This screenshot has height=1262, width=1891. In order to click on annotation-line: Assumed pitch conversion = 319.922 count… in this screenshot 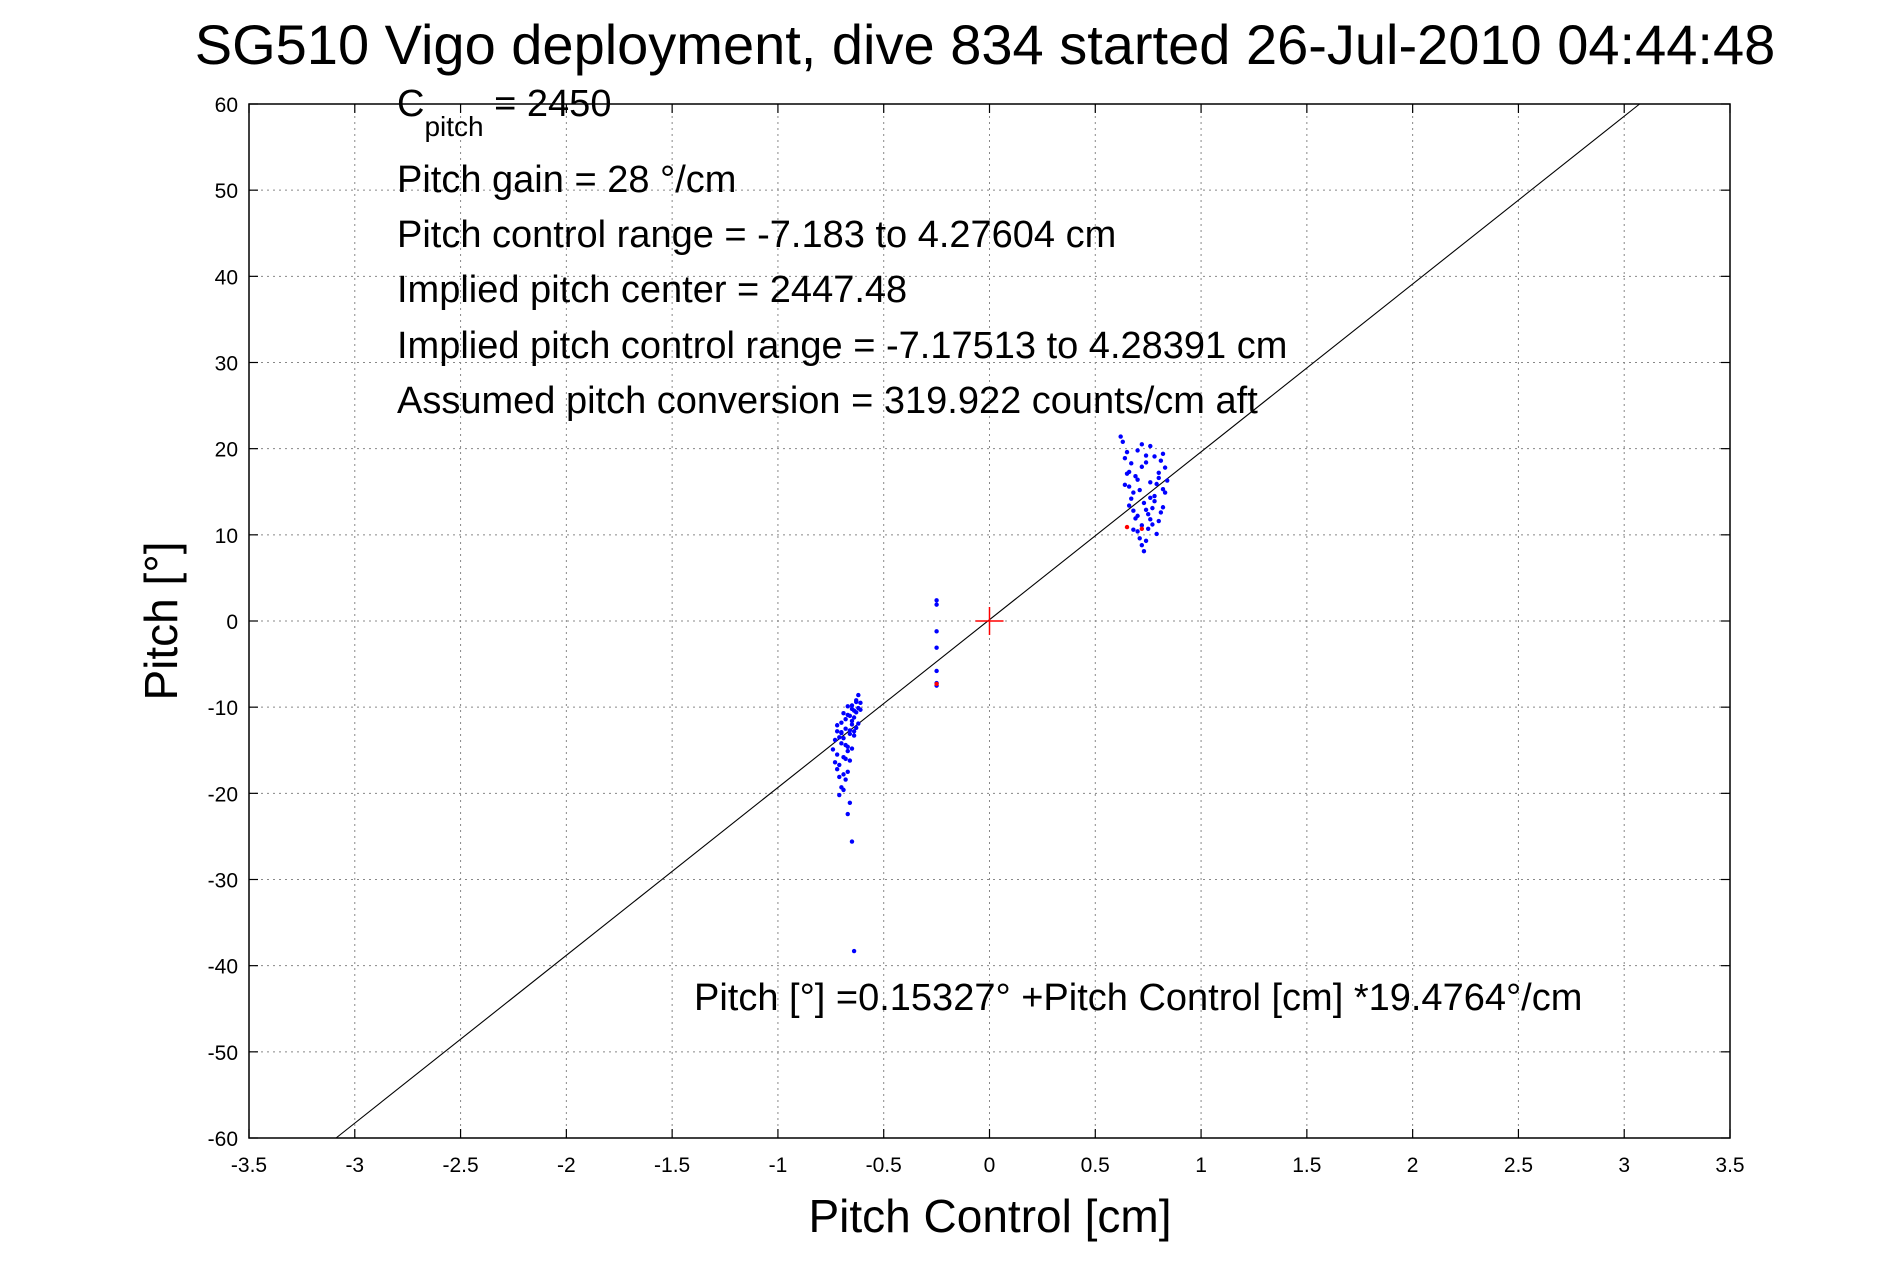, I will do `click(827, 401)`.